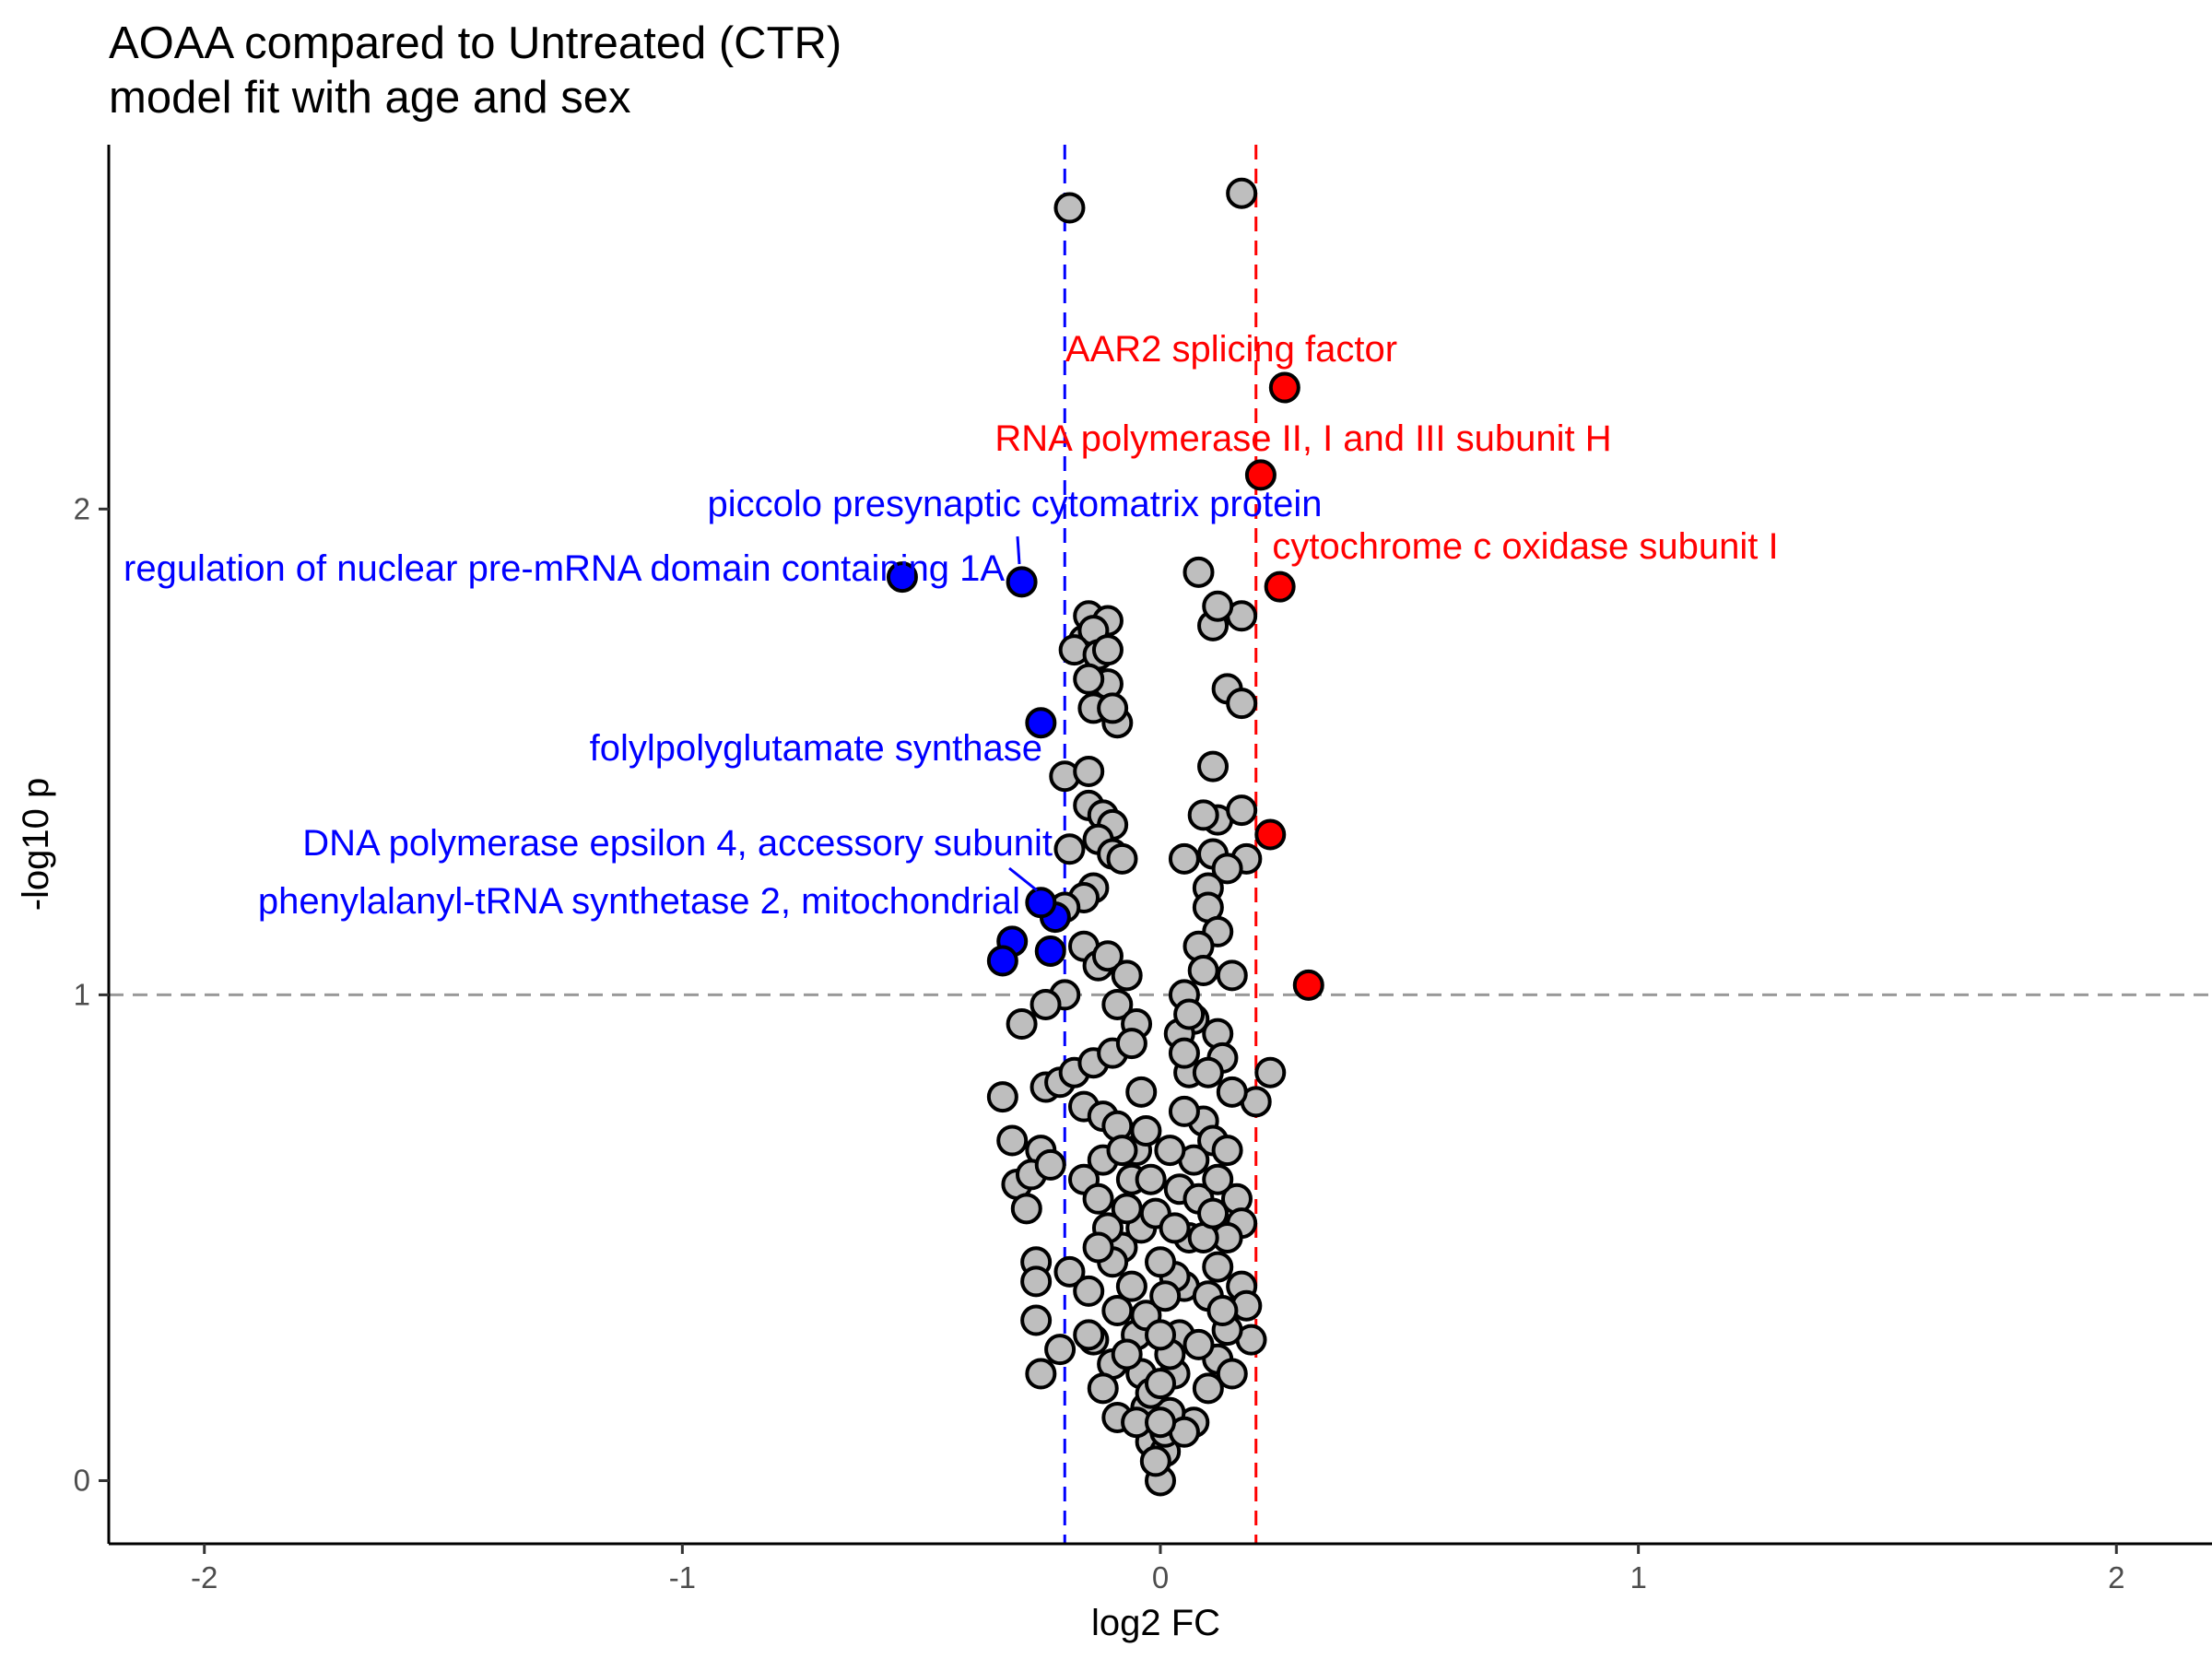 Image resolution: width=2212 pixels, height=1659 pixels. Describe the element at coordinates (1302, 438) in the screenshot. I see `point-label: RNA polymerase II, I and III subunit H` at that location.